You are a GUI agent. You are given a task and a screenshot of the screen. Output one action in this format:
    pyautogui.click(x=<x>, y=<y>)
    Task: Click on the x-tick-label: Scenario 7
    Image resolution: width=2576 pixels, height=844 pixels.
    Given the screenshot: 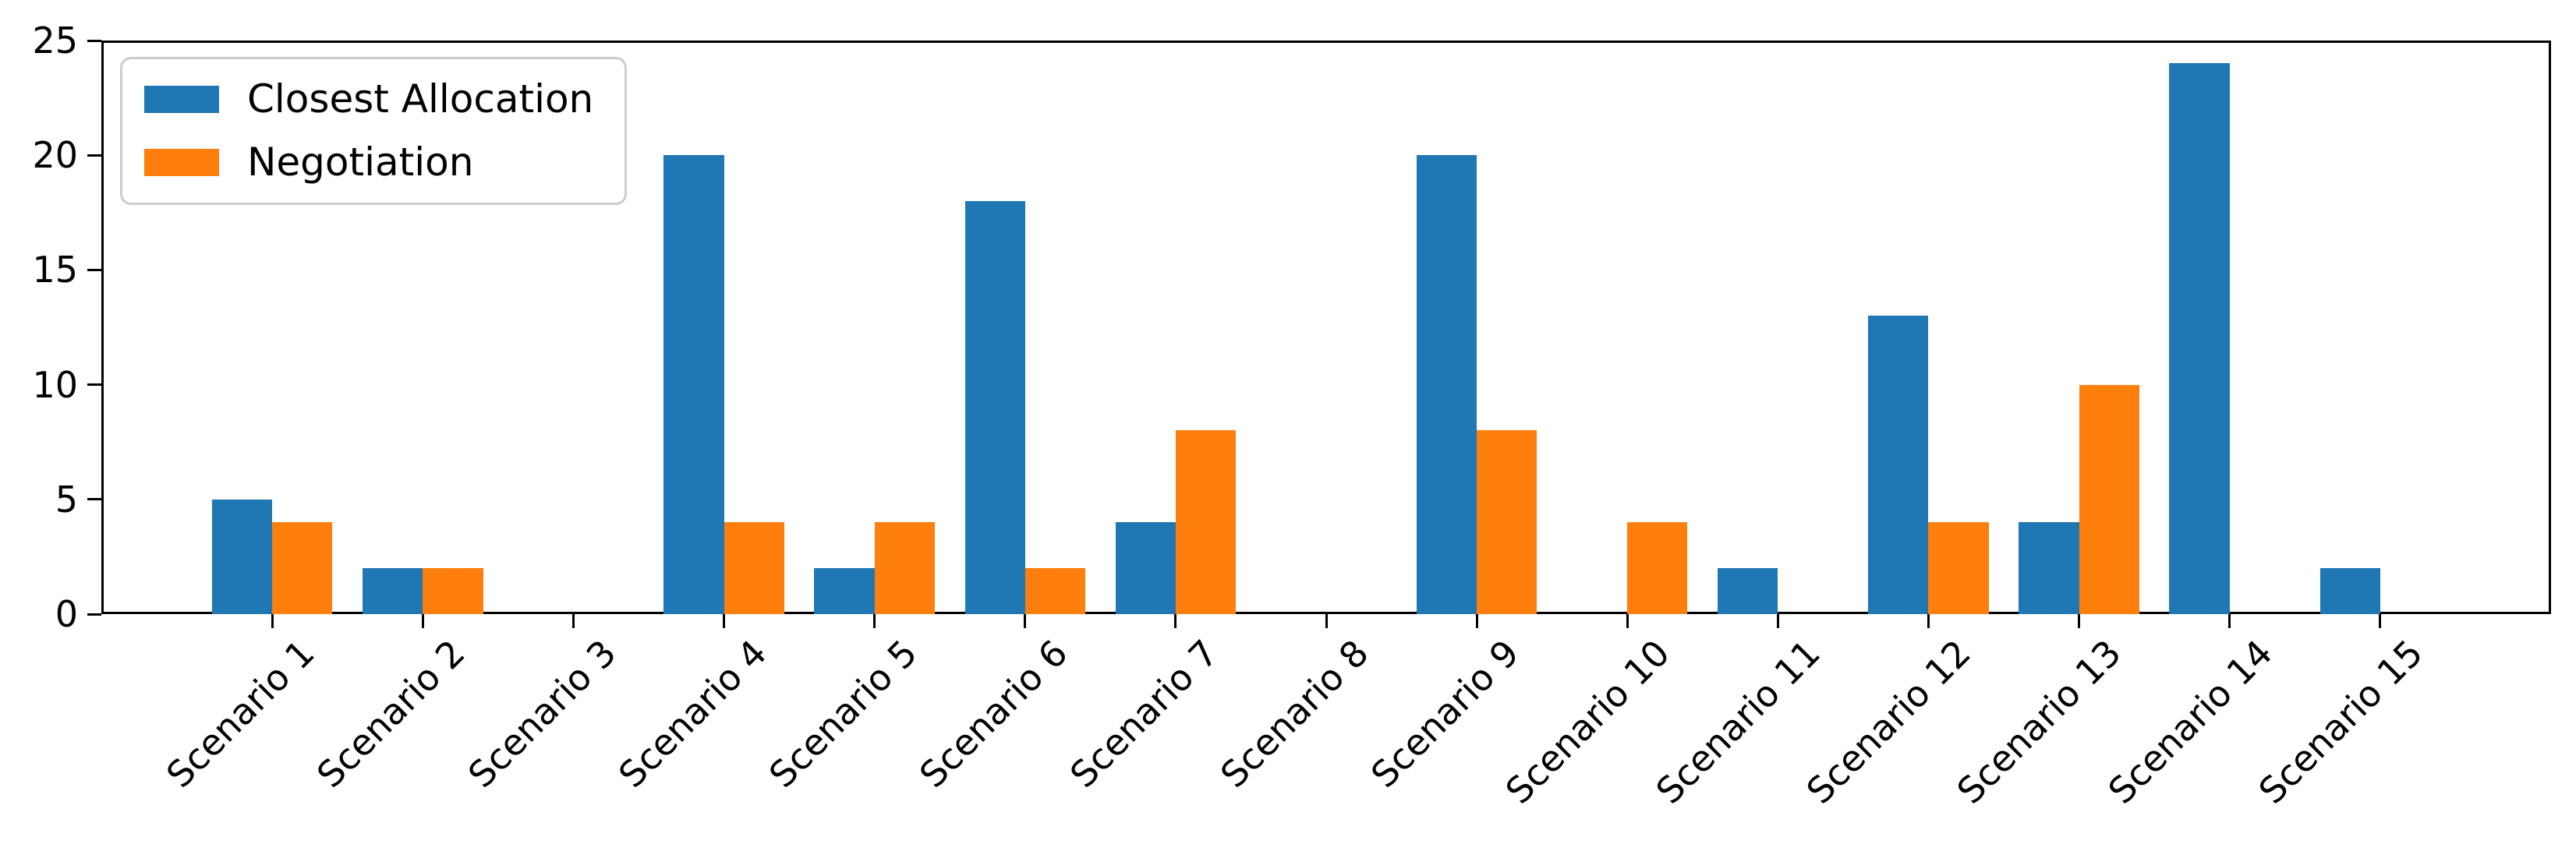 What is the action you would take?
    pyautogui.click(x=1144, y=713)
    